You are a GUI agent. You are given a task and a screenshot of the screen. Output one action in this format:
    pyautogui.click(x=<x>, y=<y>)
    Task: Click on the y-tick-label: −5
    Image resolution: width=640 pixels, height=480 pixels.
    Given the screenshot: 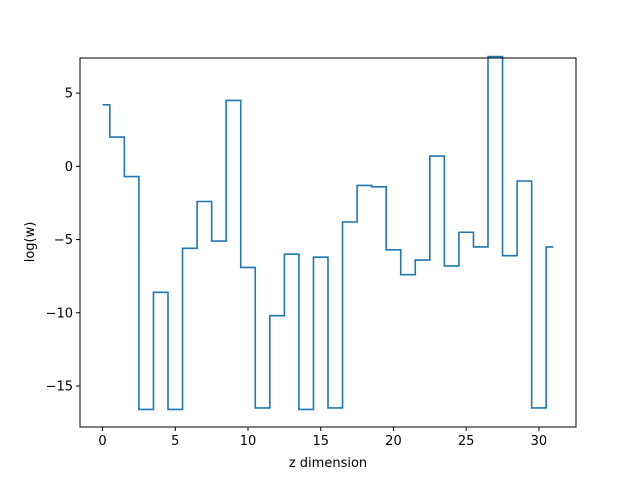 What is the action you would take?
    pyautogui.click(x=63, y=240)
    